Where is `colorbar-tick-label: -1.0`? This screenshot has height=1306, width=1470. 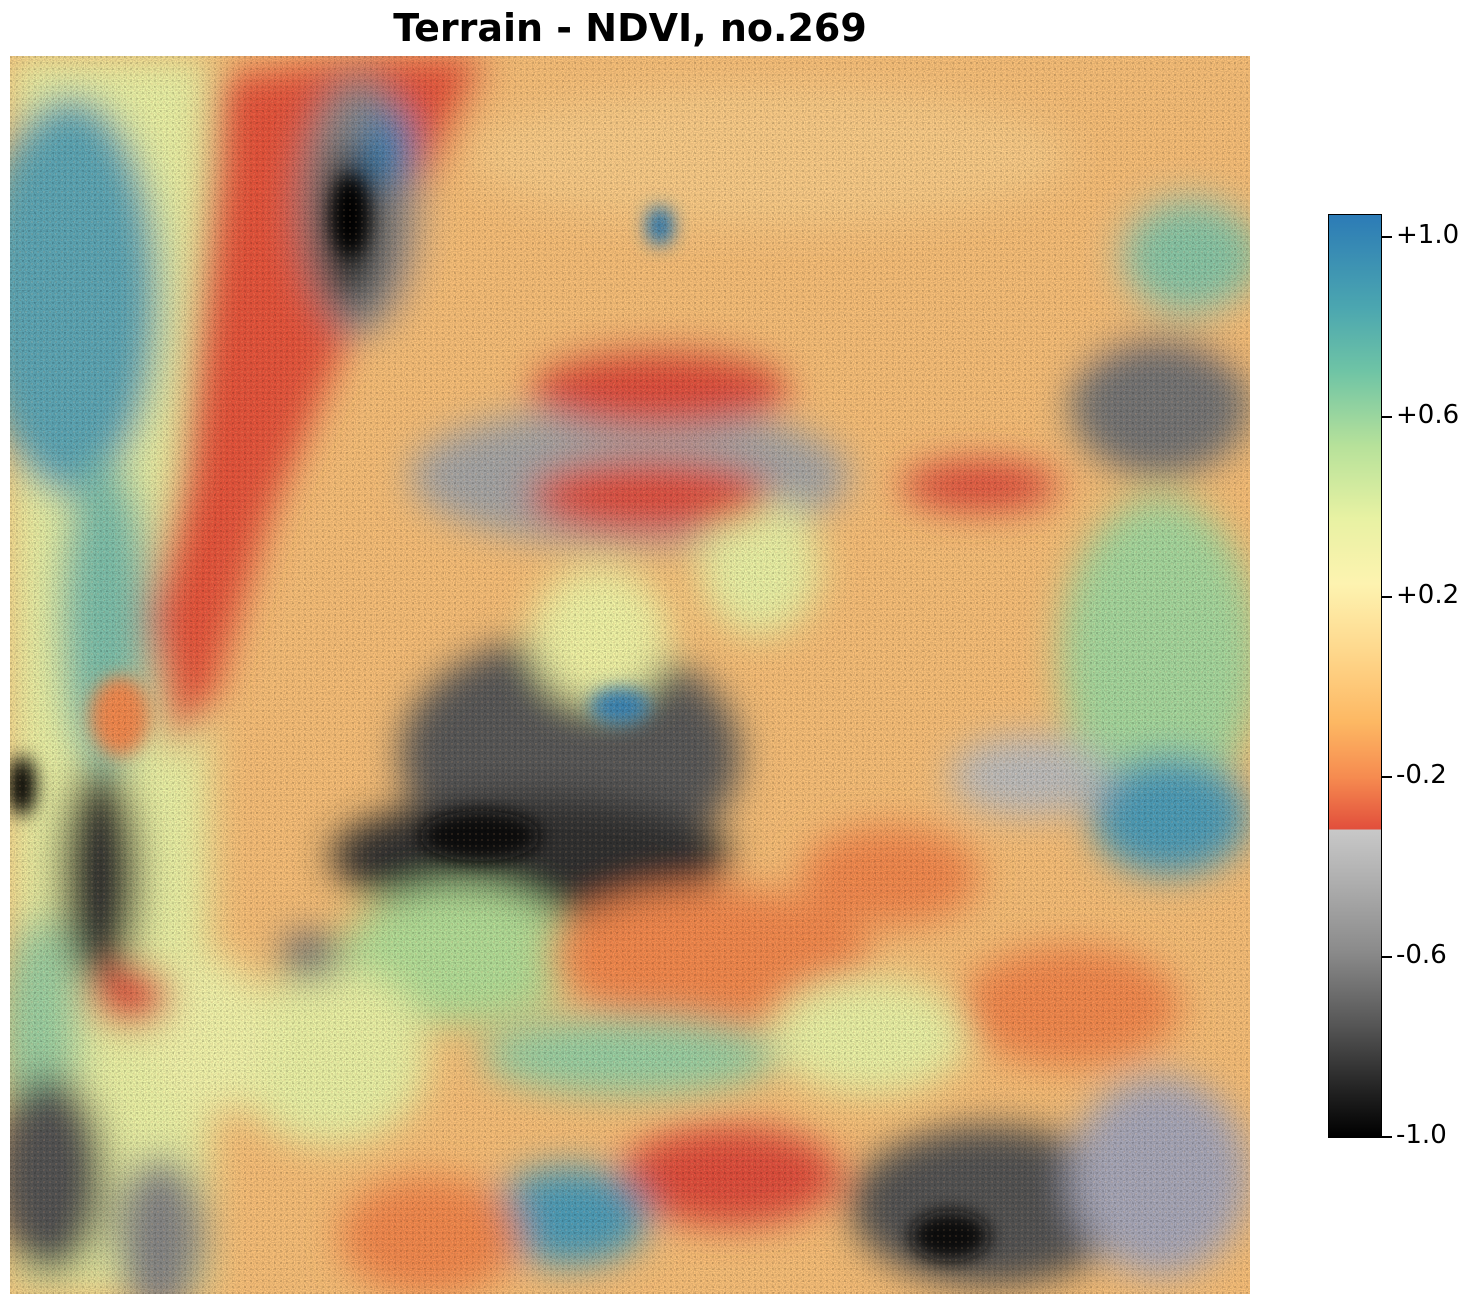
colorbar-tick-label: -1.0 is located at coordinates (1421, 1135).